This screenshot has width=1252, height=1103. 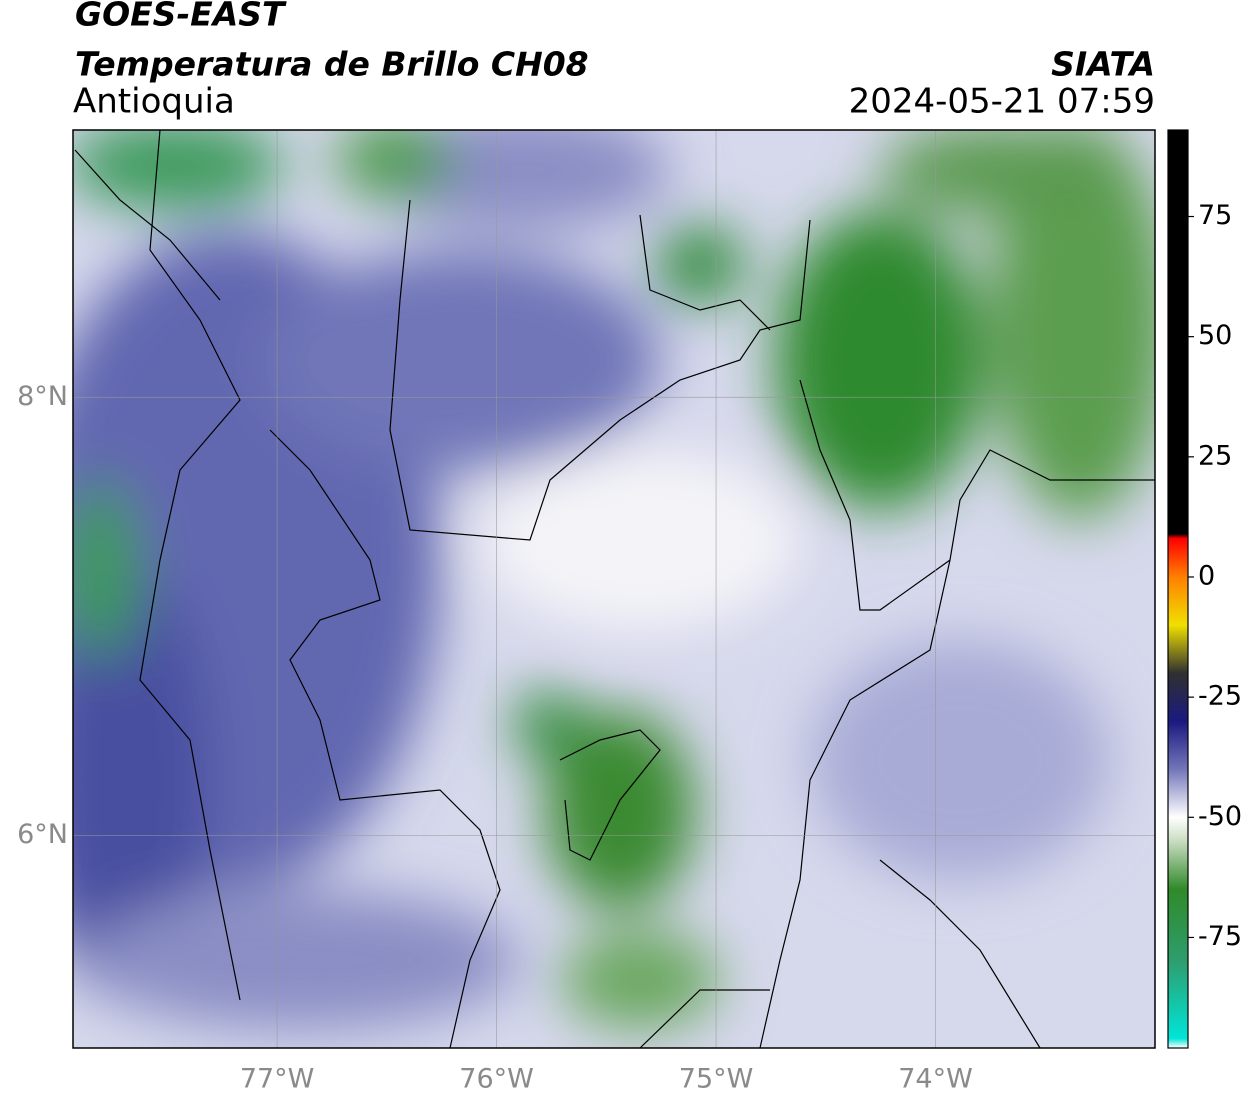 I want to click on source: SIATA, so click(x=1103, y=64).